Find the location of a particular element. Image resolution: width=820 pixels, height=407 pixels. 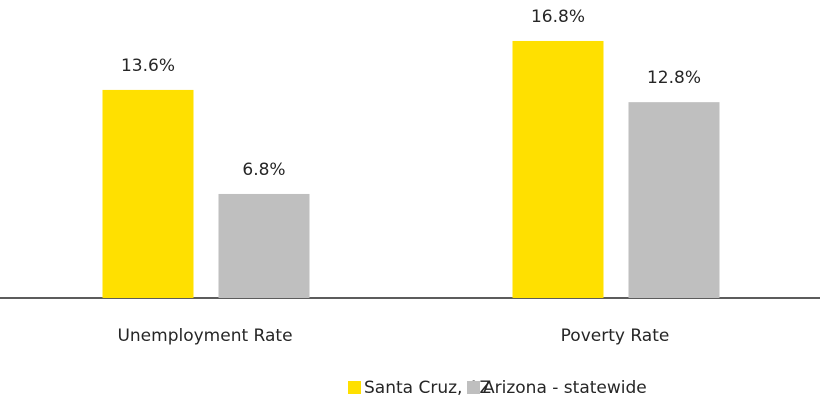

value-label: 16.8% is located at coordinates (558, 17).